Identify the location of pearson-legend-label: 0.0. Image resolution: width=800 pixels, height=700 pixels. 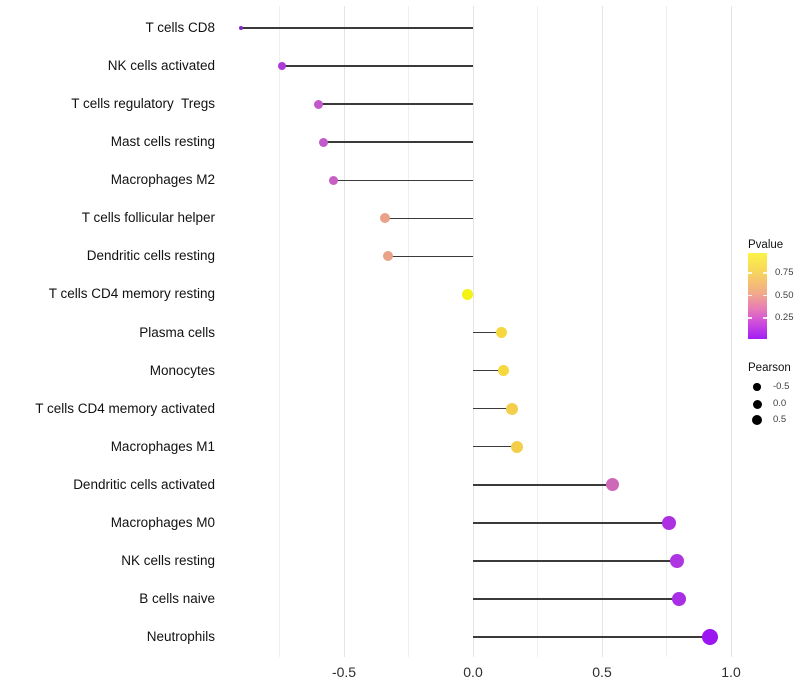
(780, 403).